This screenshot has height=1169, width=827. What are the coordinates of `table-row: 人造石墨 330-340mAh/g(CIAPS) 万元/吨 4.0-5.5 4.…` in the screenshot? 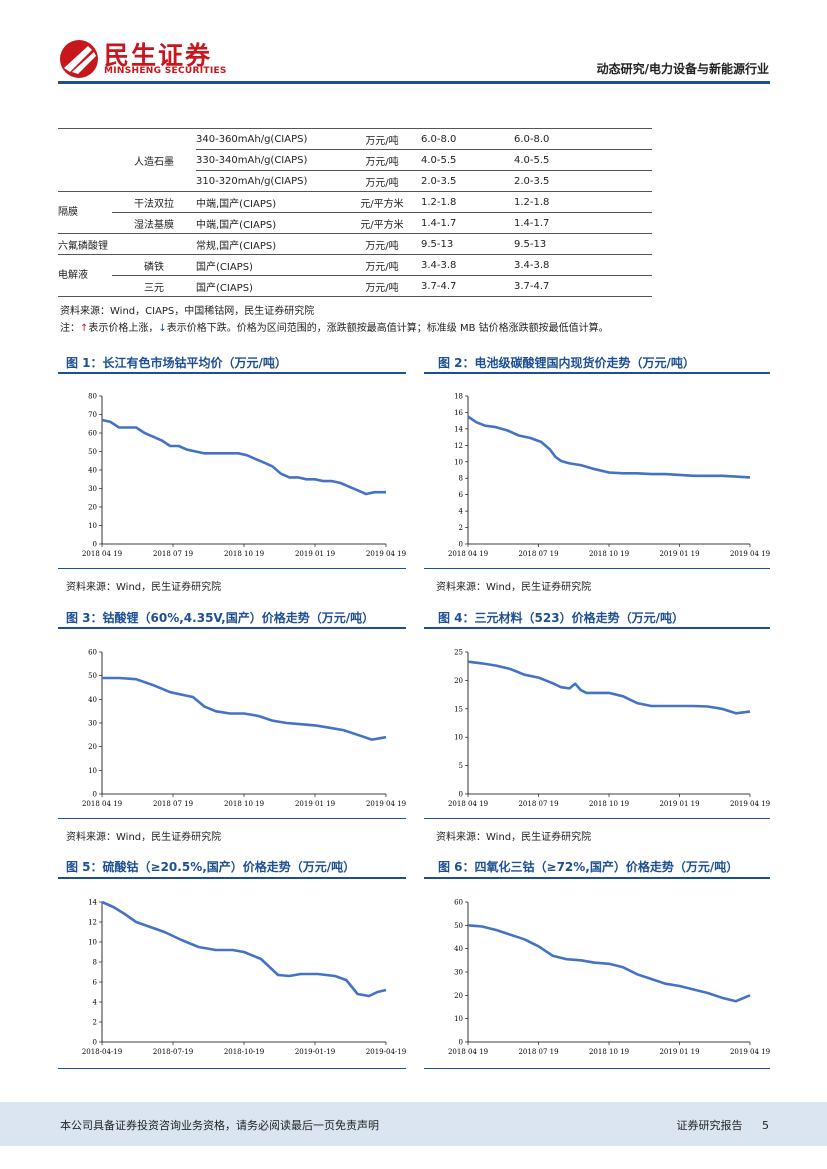 It's located at (355, 160).